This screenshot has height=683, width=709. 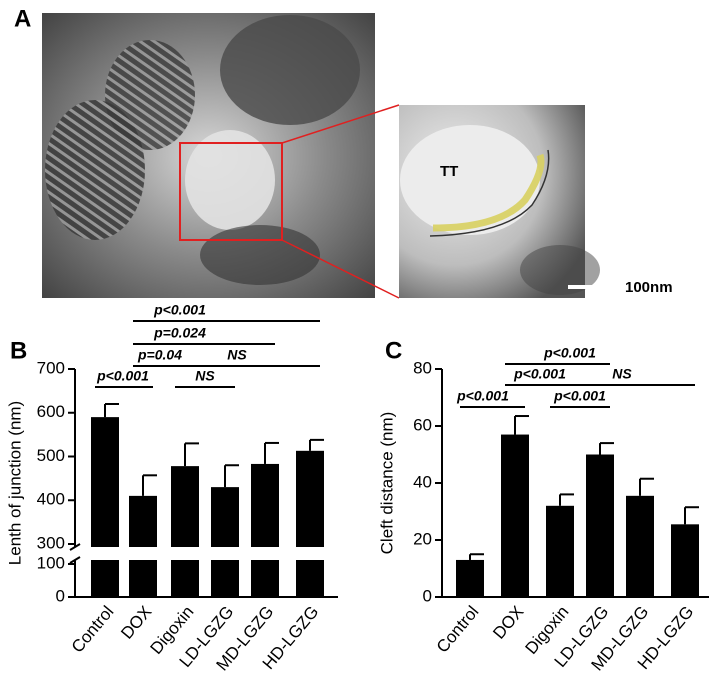 What do you see at coordinates (51, 455) in the screenshot?
I see `y-tick-label: 500` at bounding box center [51, 455].